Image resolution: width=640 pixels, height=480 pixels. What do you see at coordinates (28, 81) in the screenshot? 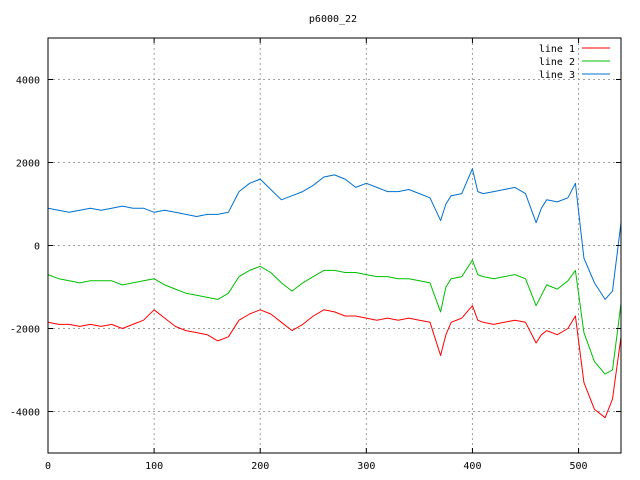
I see `y-tick-label: 4000` at bounding box center [28, 81].